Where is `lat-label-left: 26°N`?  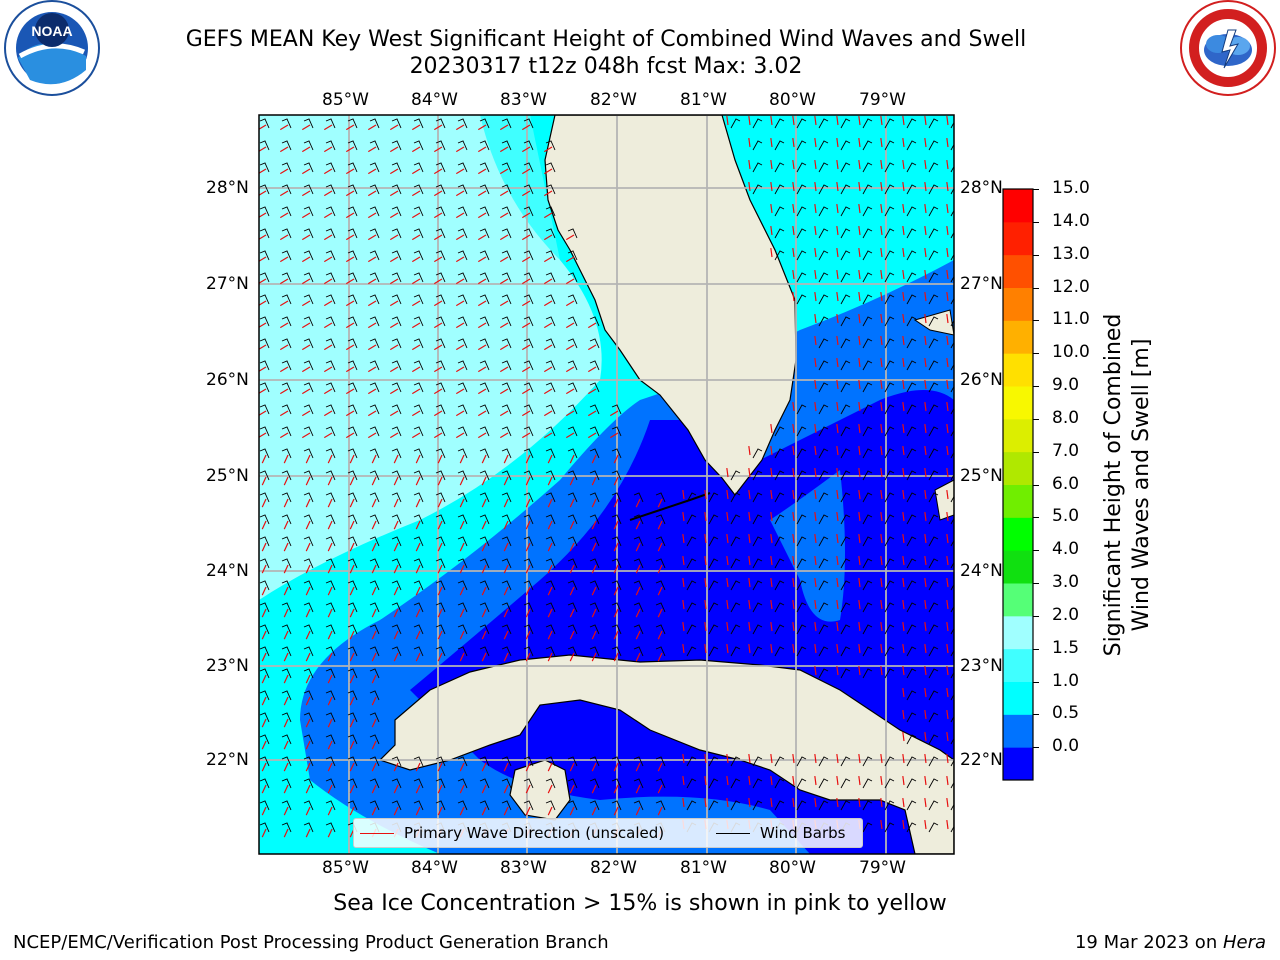
lat-label-left: 26°N is located at coordinates (227, 380).